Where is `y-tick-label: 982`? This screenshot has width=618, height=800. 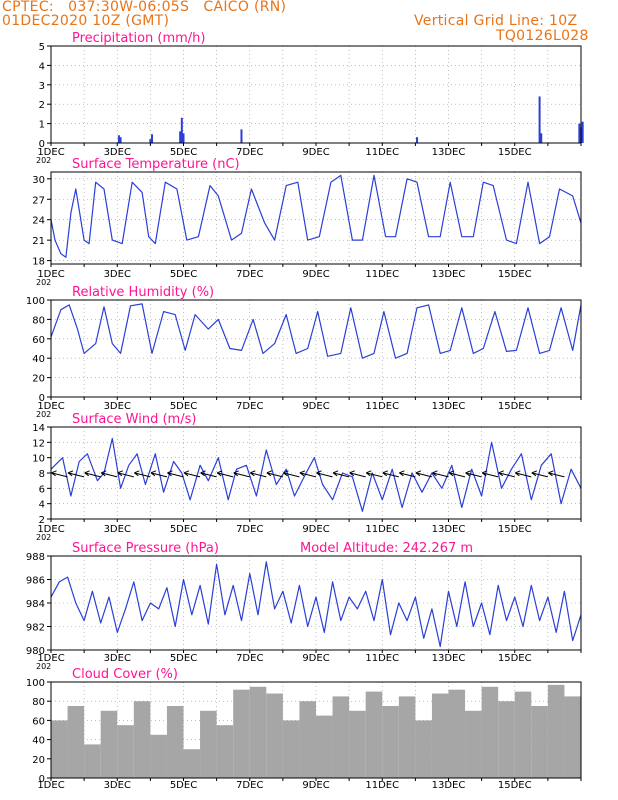 y-tick-label: 982 is located at coordinates (35, 628).